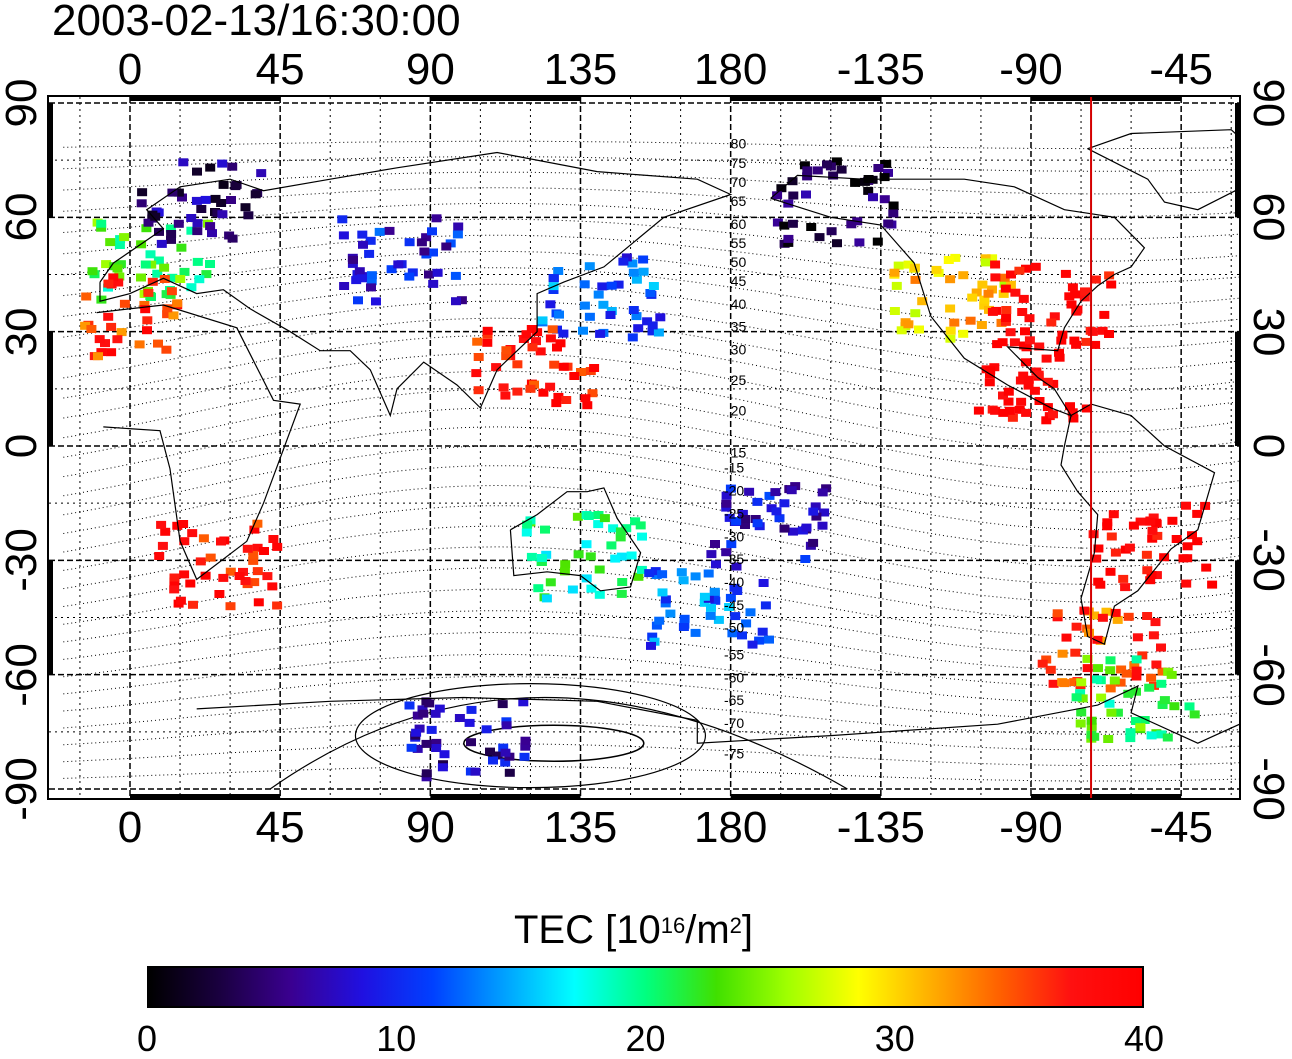 The image size is (1292, 1059). I want to click on lat-tick-right: -90, so click(1268, 789).